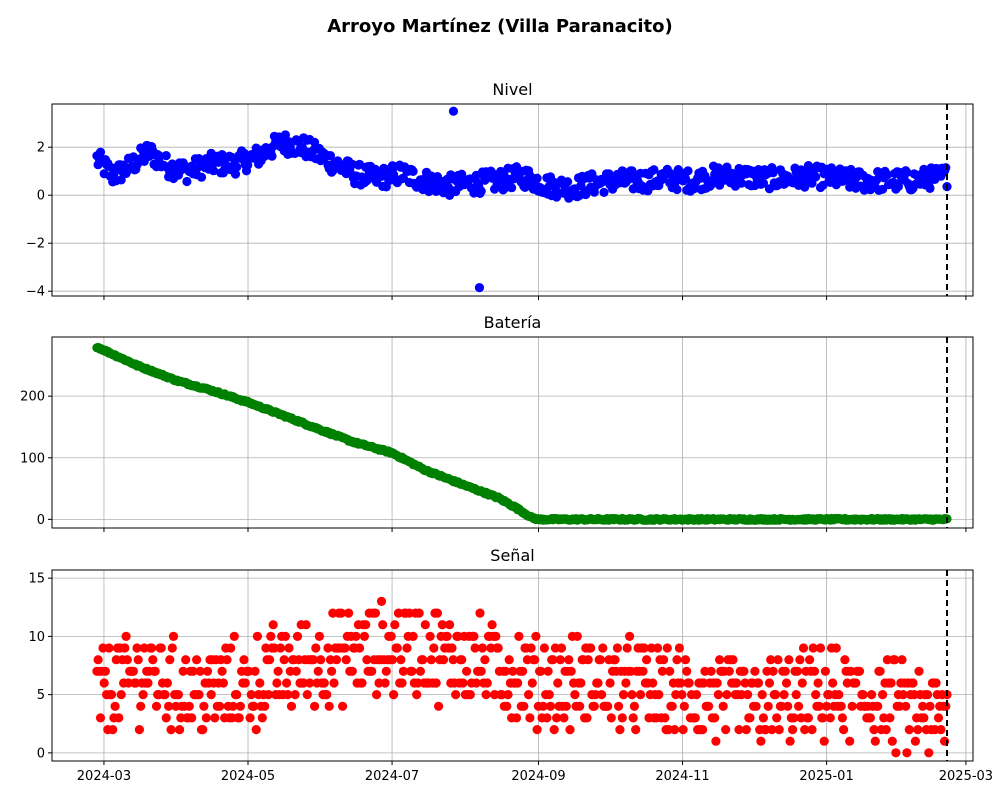 This screenshot has height=800, width=1000. What do you see at coordinates (479, 288) in the screenshot?
I see `outlier-point` at bounding box center [479, 288].